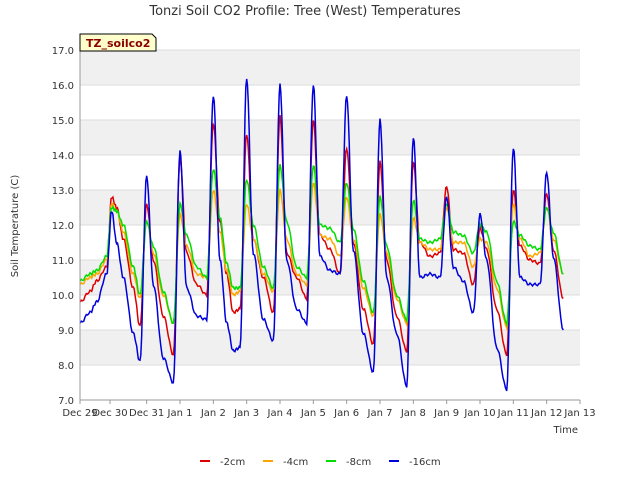 The width and height of the screenshot is (640, 480). I want to click on x-tick-label: Jan 5, so click(313, 413).